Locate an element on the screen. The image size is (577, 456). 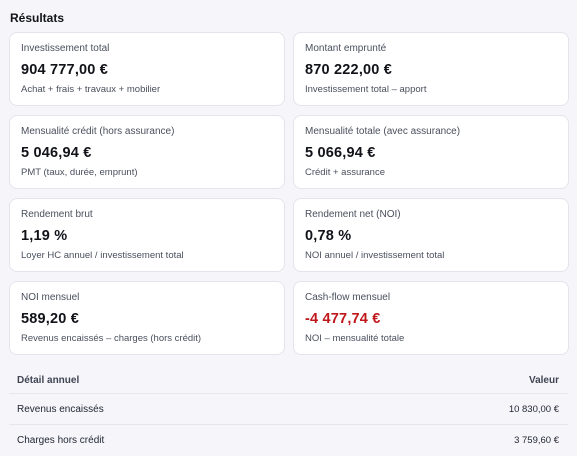
column-header-value: Valeur is located at coordinates (543, 380).